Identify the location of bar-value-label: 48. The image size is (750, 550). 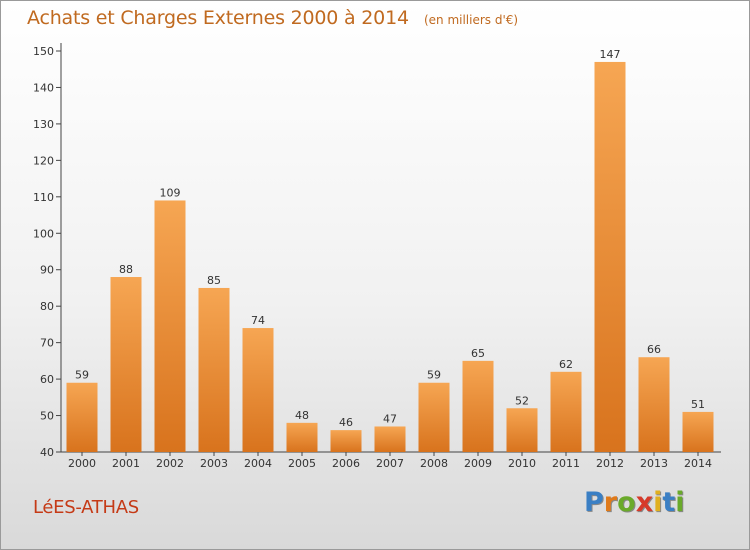
(302, 415).